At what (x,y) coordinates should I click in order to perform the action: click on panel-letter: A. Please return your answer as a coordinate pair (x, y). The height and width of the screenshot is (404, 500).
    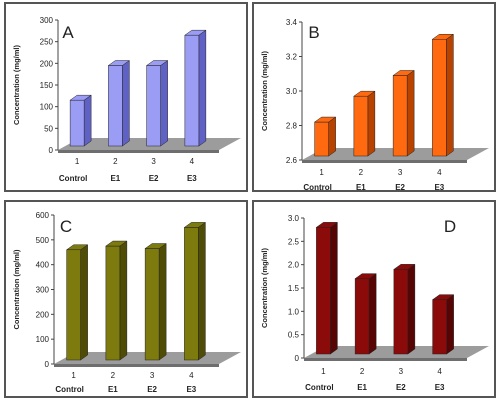
    Looking at the image, I should click on (68, 32).